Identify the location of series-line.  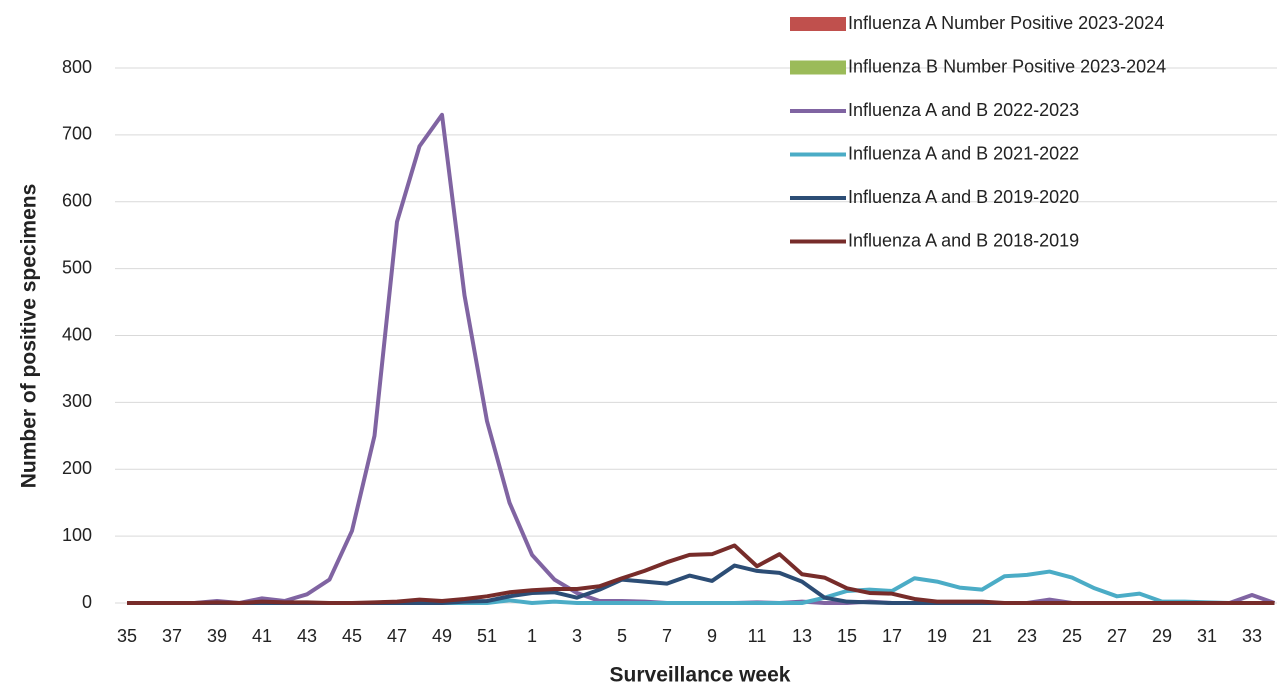
(701, 574).